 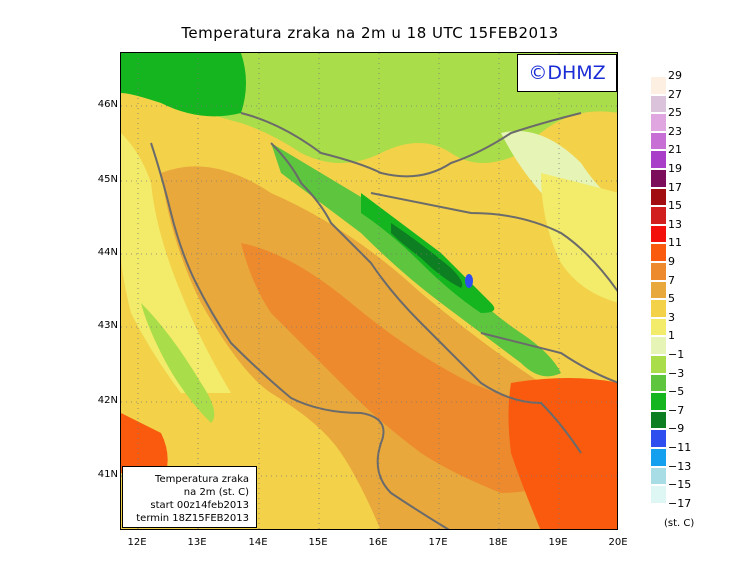 What do you see at coordinates (411, 145) in the screenshot?
I see `border-north` at bounding box center [411, 145].